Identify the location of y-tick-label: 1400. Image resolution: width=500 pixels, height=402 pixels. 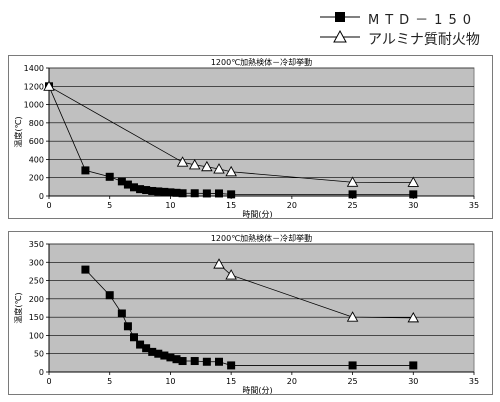
(34, 68).